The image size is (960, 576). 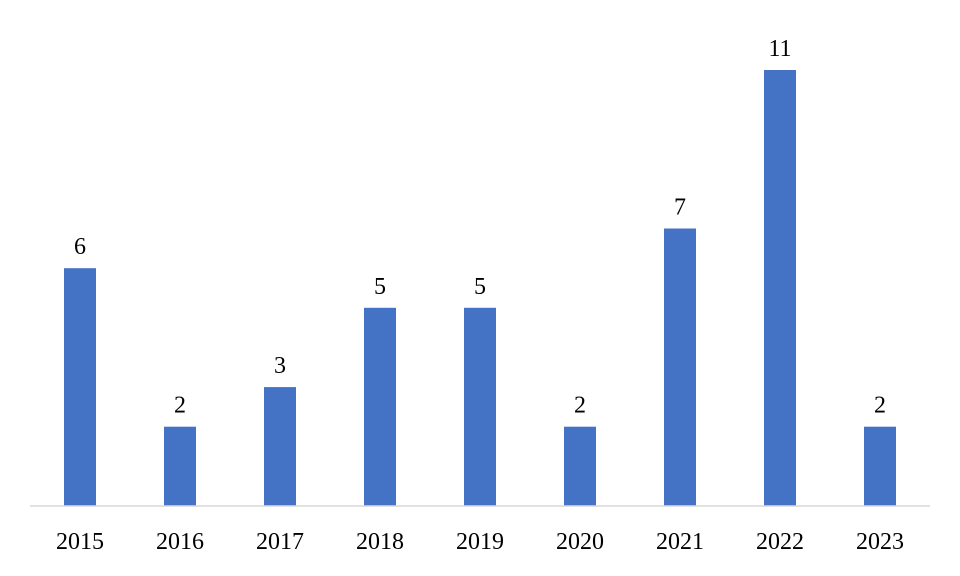 I want to click on x-tick-label-2023: 2023, so click(x=880, y=542).